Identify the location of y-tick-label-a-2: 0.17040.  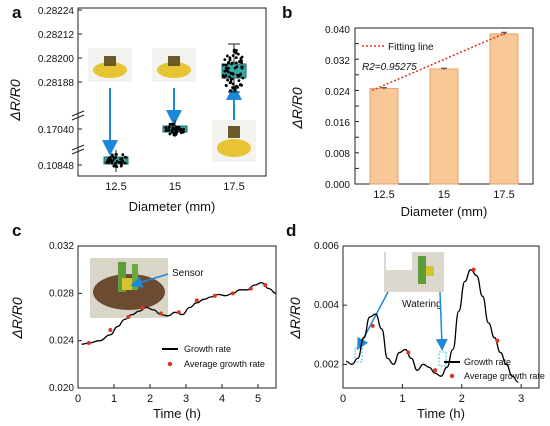
(56, 130).